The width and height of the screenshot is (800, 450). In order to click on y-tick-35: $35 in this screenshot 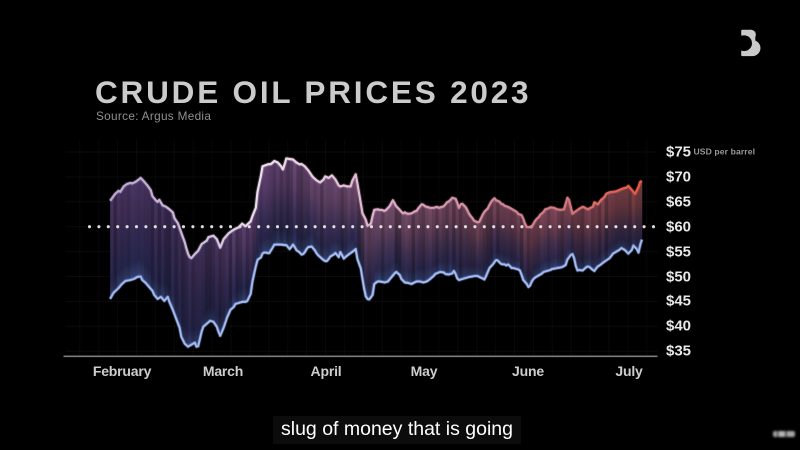, I will do `click(679, 351)`.